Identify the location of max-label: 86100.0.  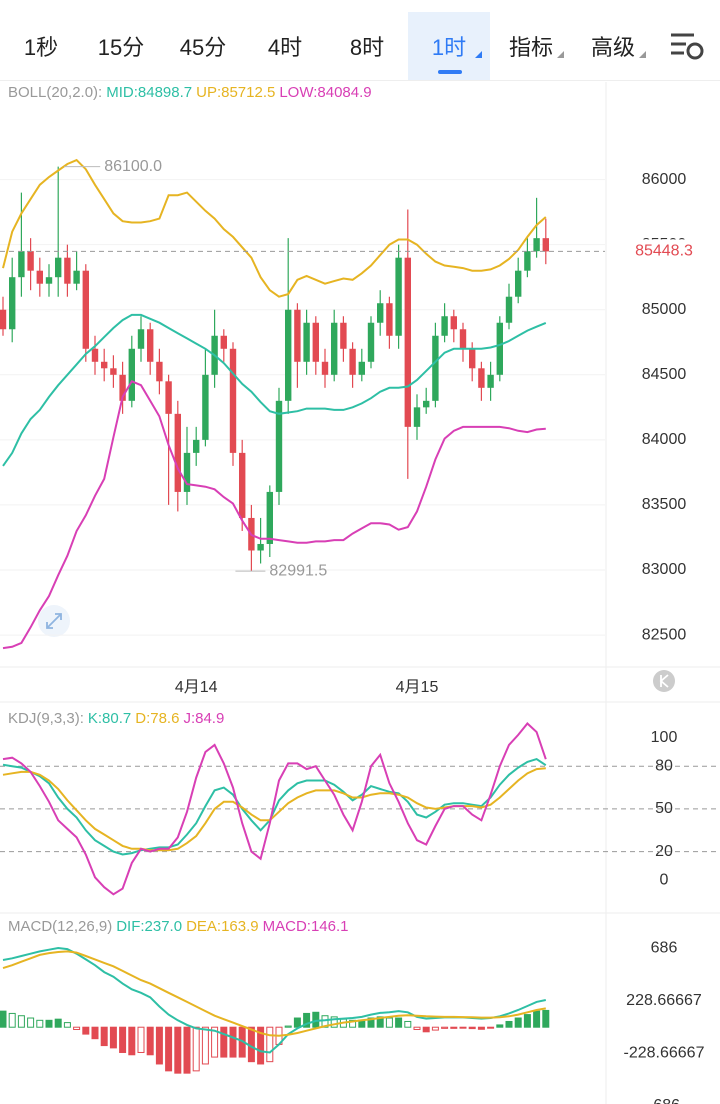
(133, 166).